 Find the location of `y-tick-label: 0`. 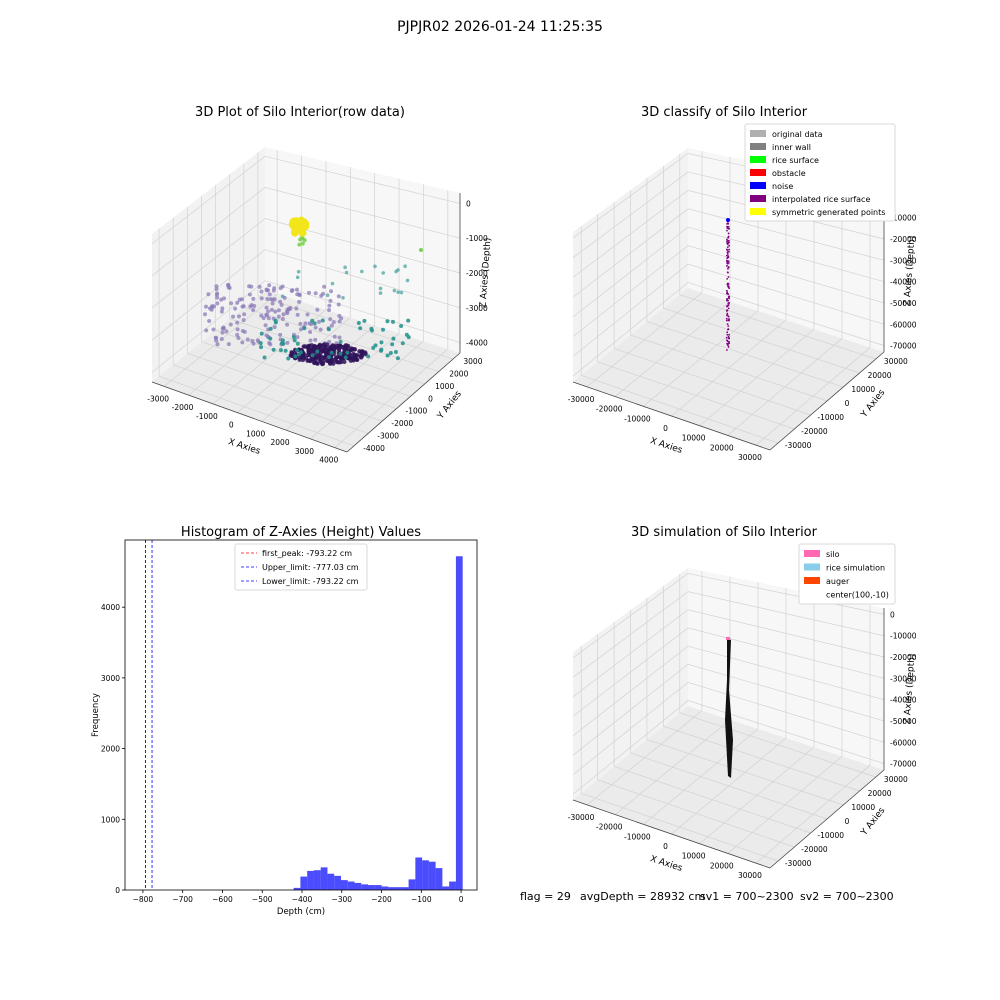

y-tick-label: 0 is located at coordinates (117, 890).